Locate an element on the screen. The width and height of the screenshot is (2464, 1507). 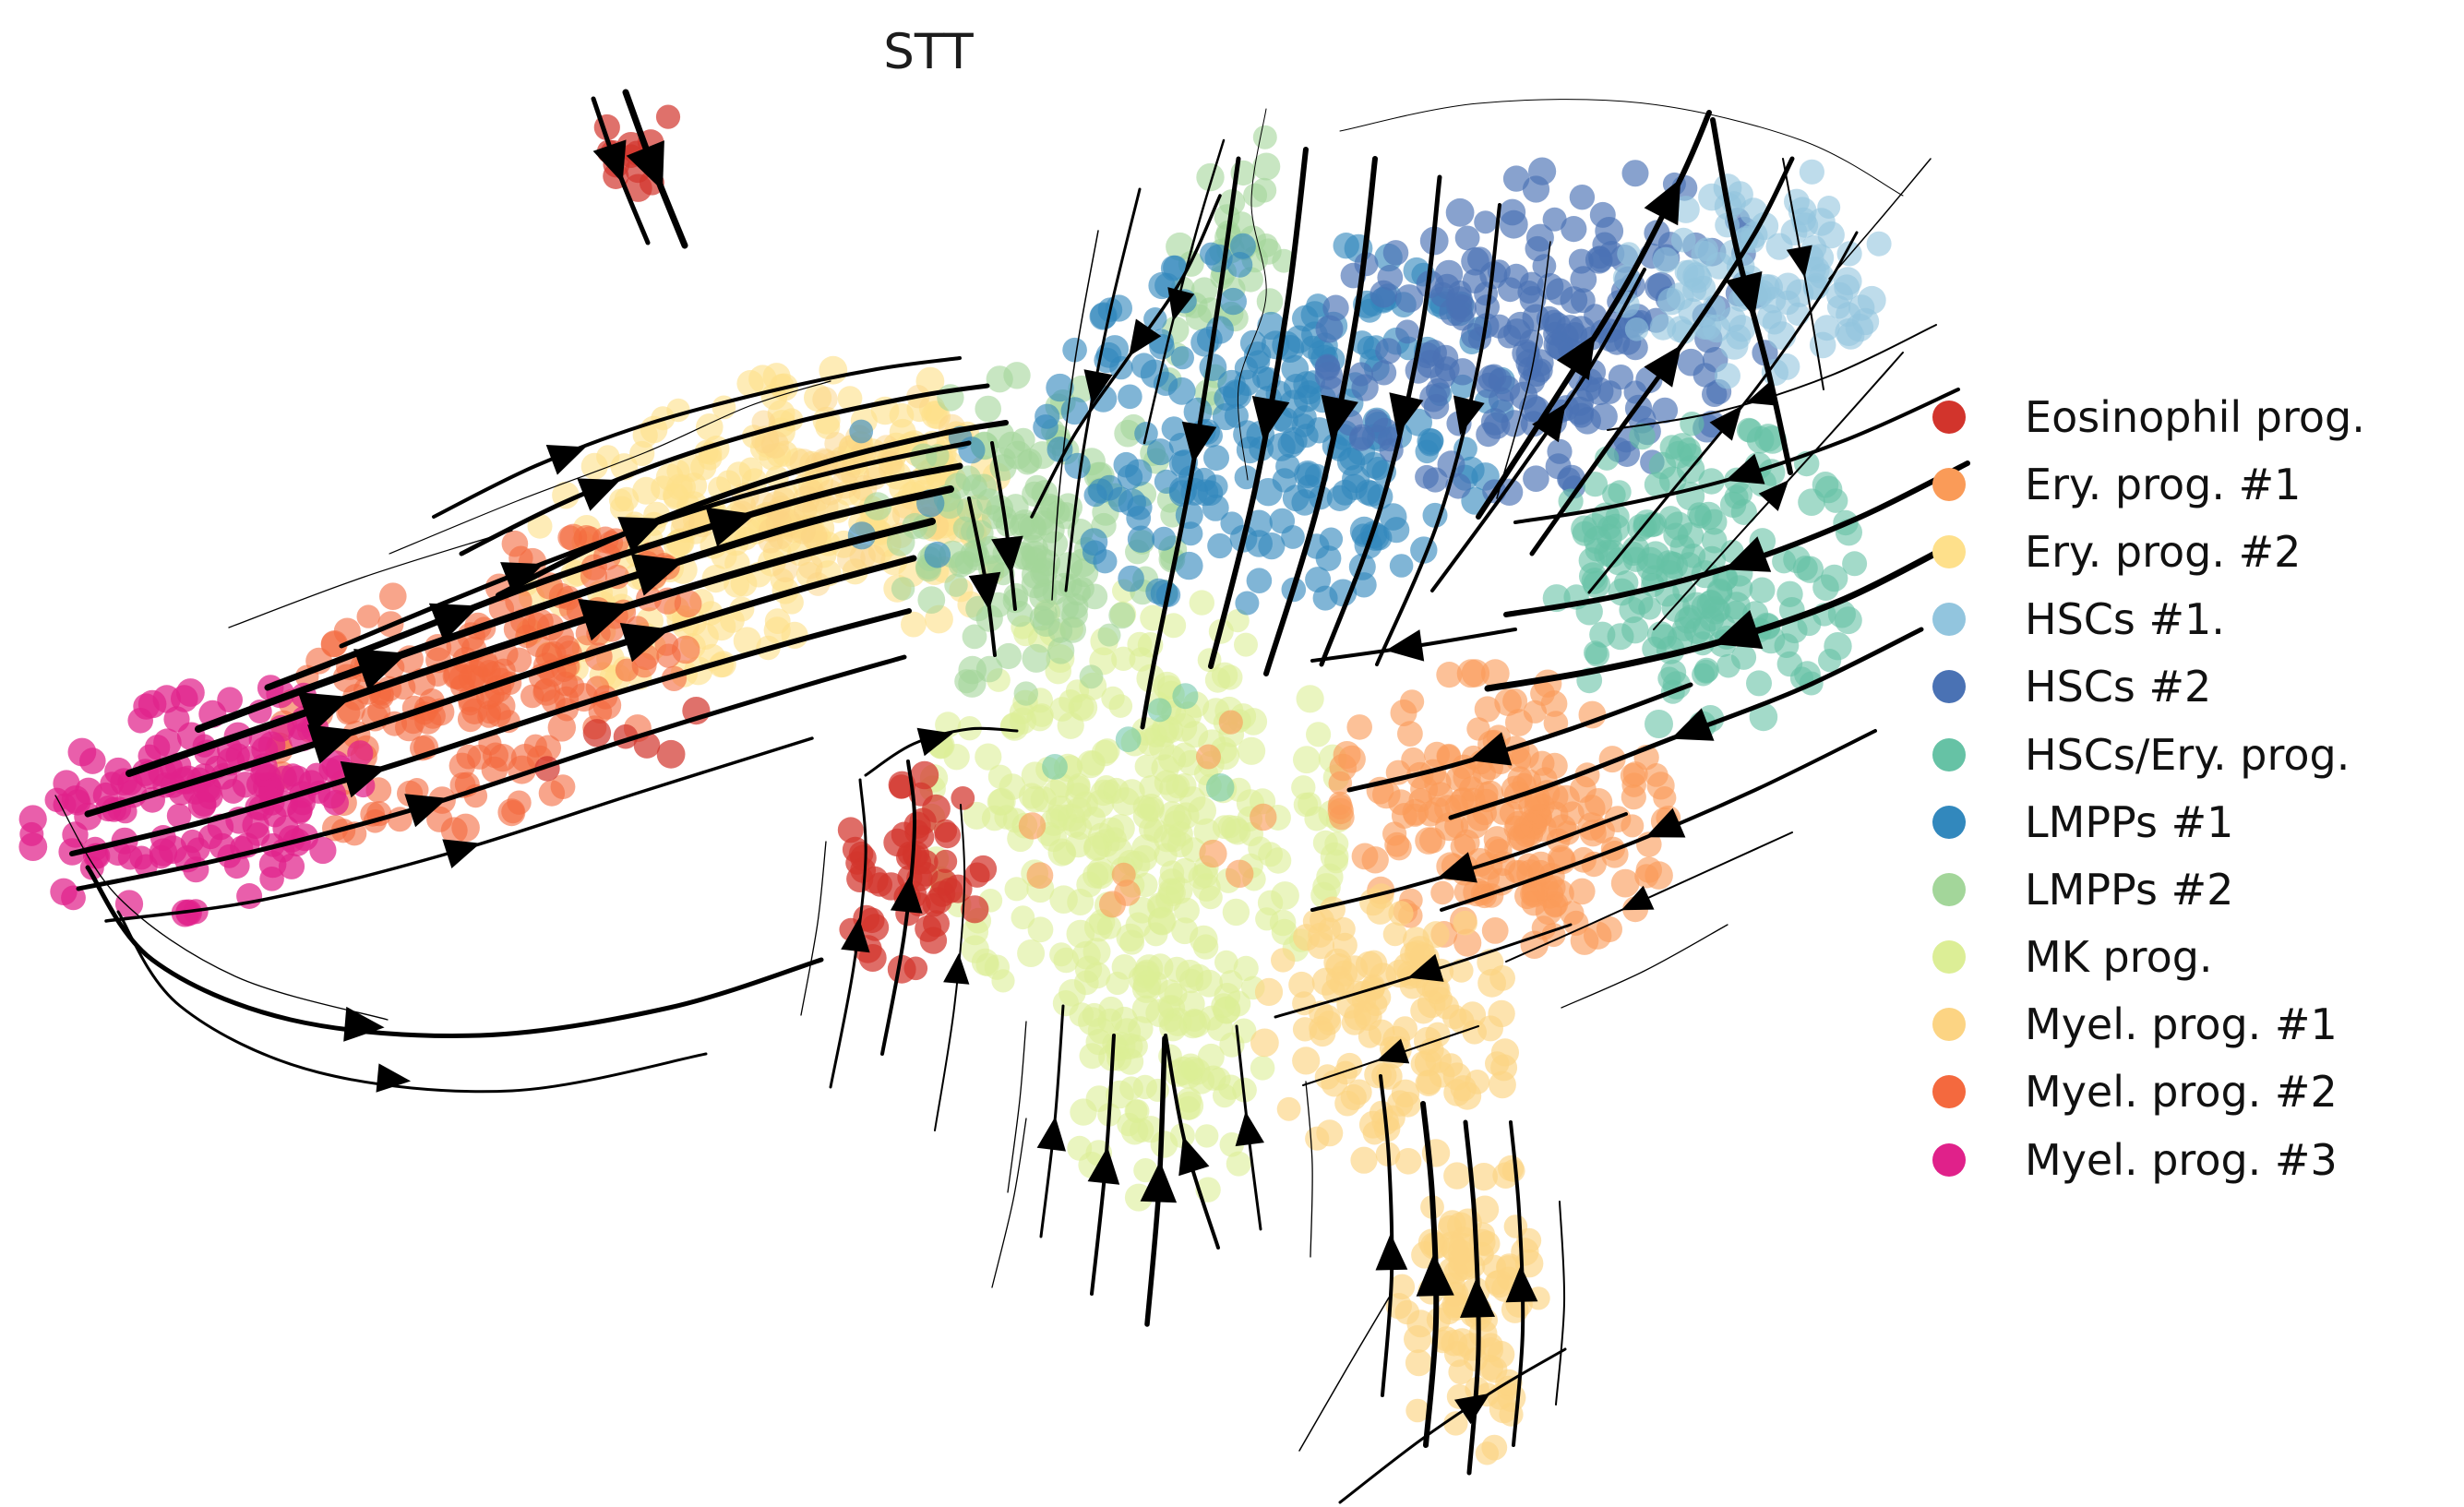
legend-item: HSCs #2 is located at coordinates (2148, 687).